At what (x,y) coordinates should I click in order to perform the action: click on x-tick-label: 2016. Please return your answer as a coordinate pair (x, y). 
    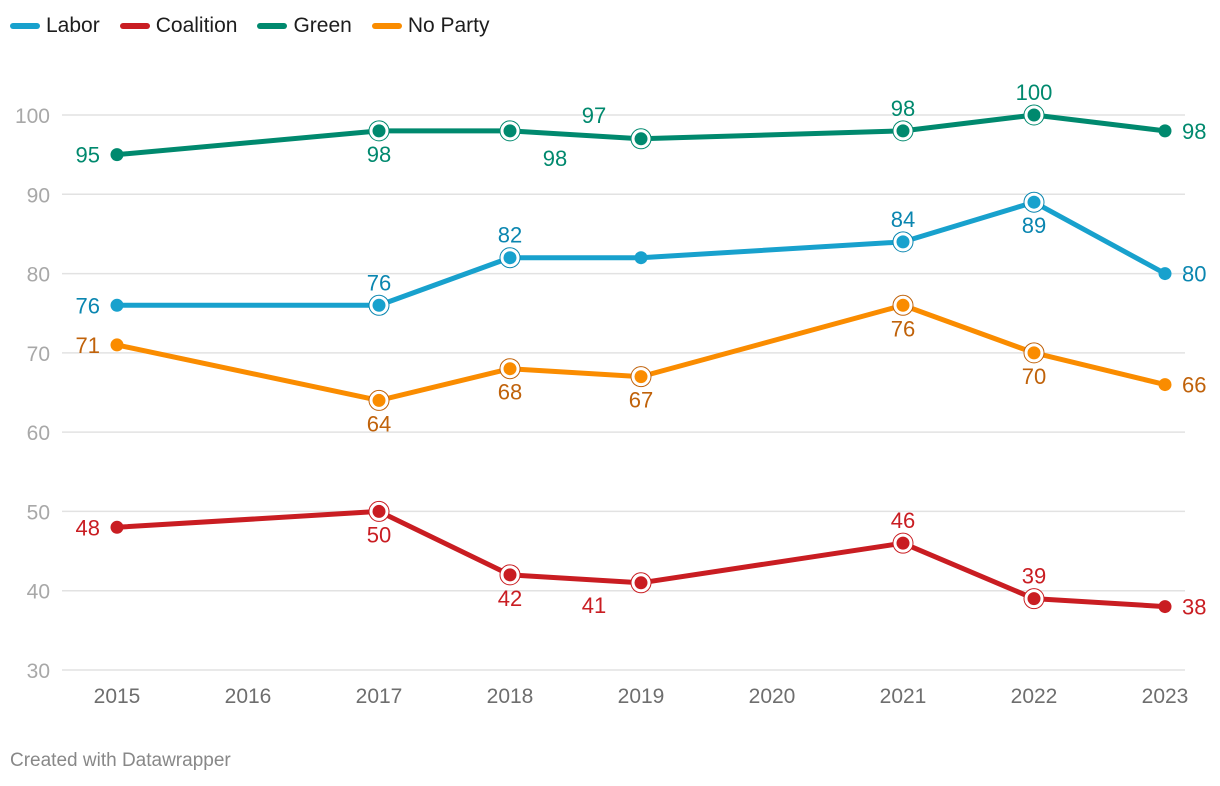
    Looking at the image, I should click on (248, 696).